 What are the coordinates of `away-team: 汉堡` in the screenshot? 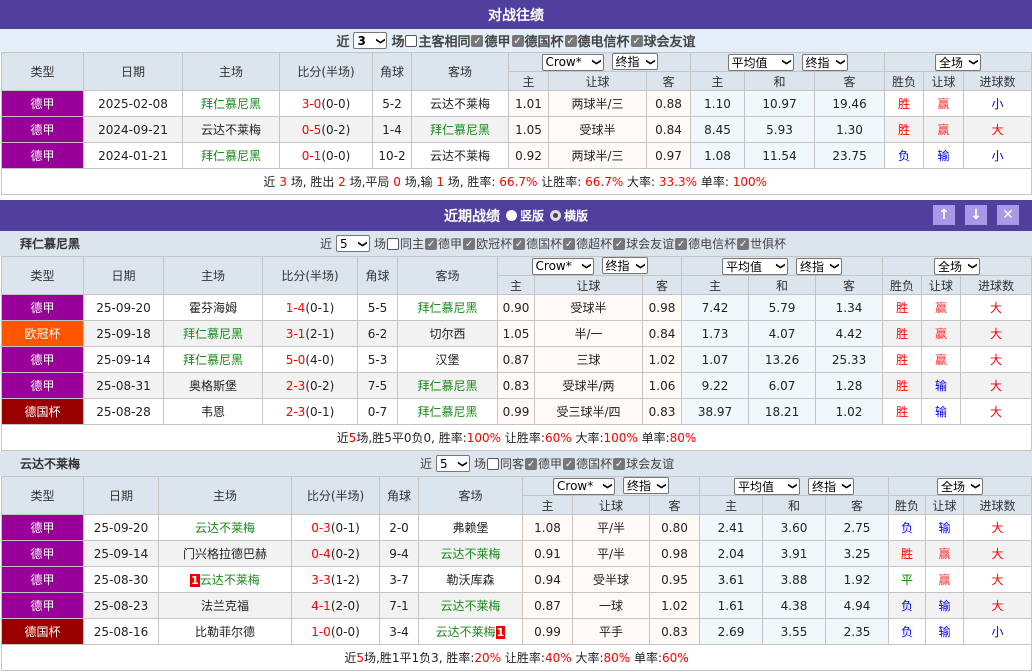 It's located at (447, 359).